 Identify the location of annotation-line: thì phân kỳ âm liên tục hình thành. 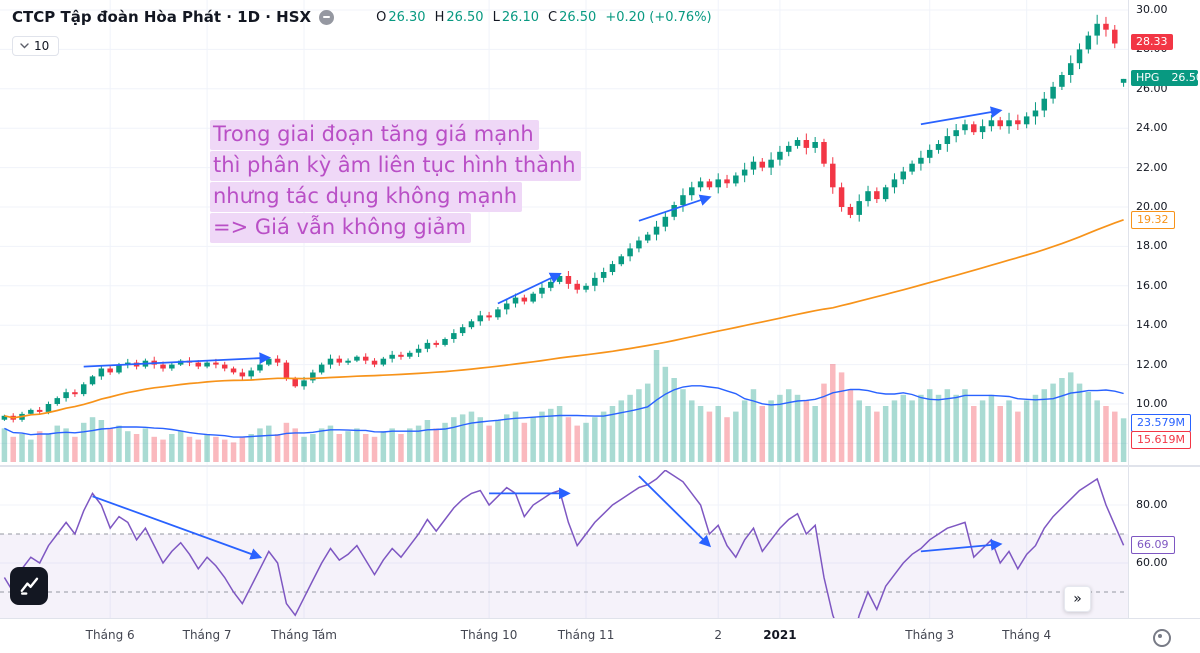
(395, 165).